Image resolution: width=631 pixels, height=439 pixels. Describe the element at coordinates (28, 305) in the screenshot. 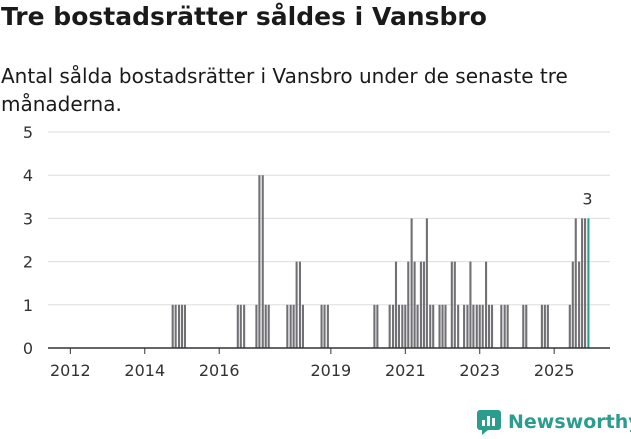

I see `y-tick-label: 1` at that location.